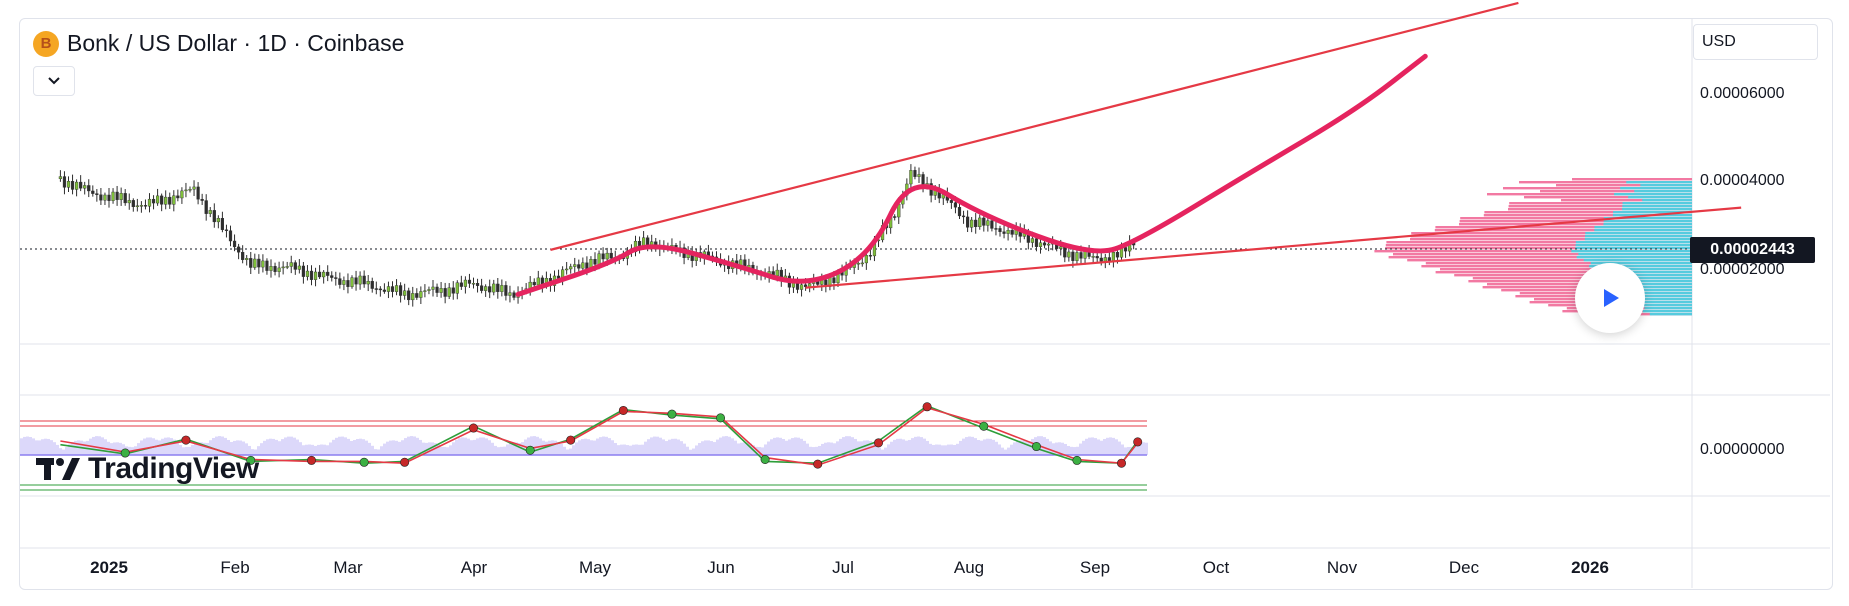 This screenshot has height=606, width=1849. What do you see at coordinates (1755, 42) in the screenshot?
I see `currency-selector: USD` at bounding box center [1755, 42].